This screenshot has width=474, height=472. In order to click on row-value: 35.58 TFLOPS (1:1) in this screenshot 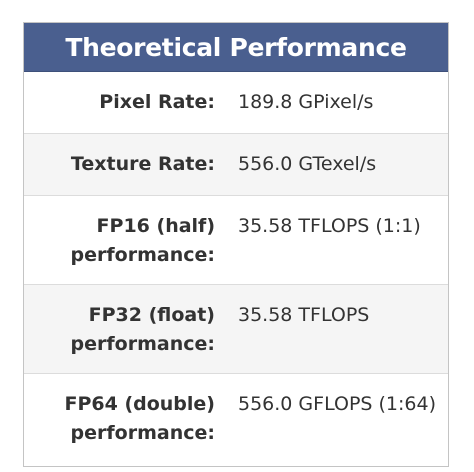, I will do `click(329, 226)`.